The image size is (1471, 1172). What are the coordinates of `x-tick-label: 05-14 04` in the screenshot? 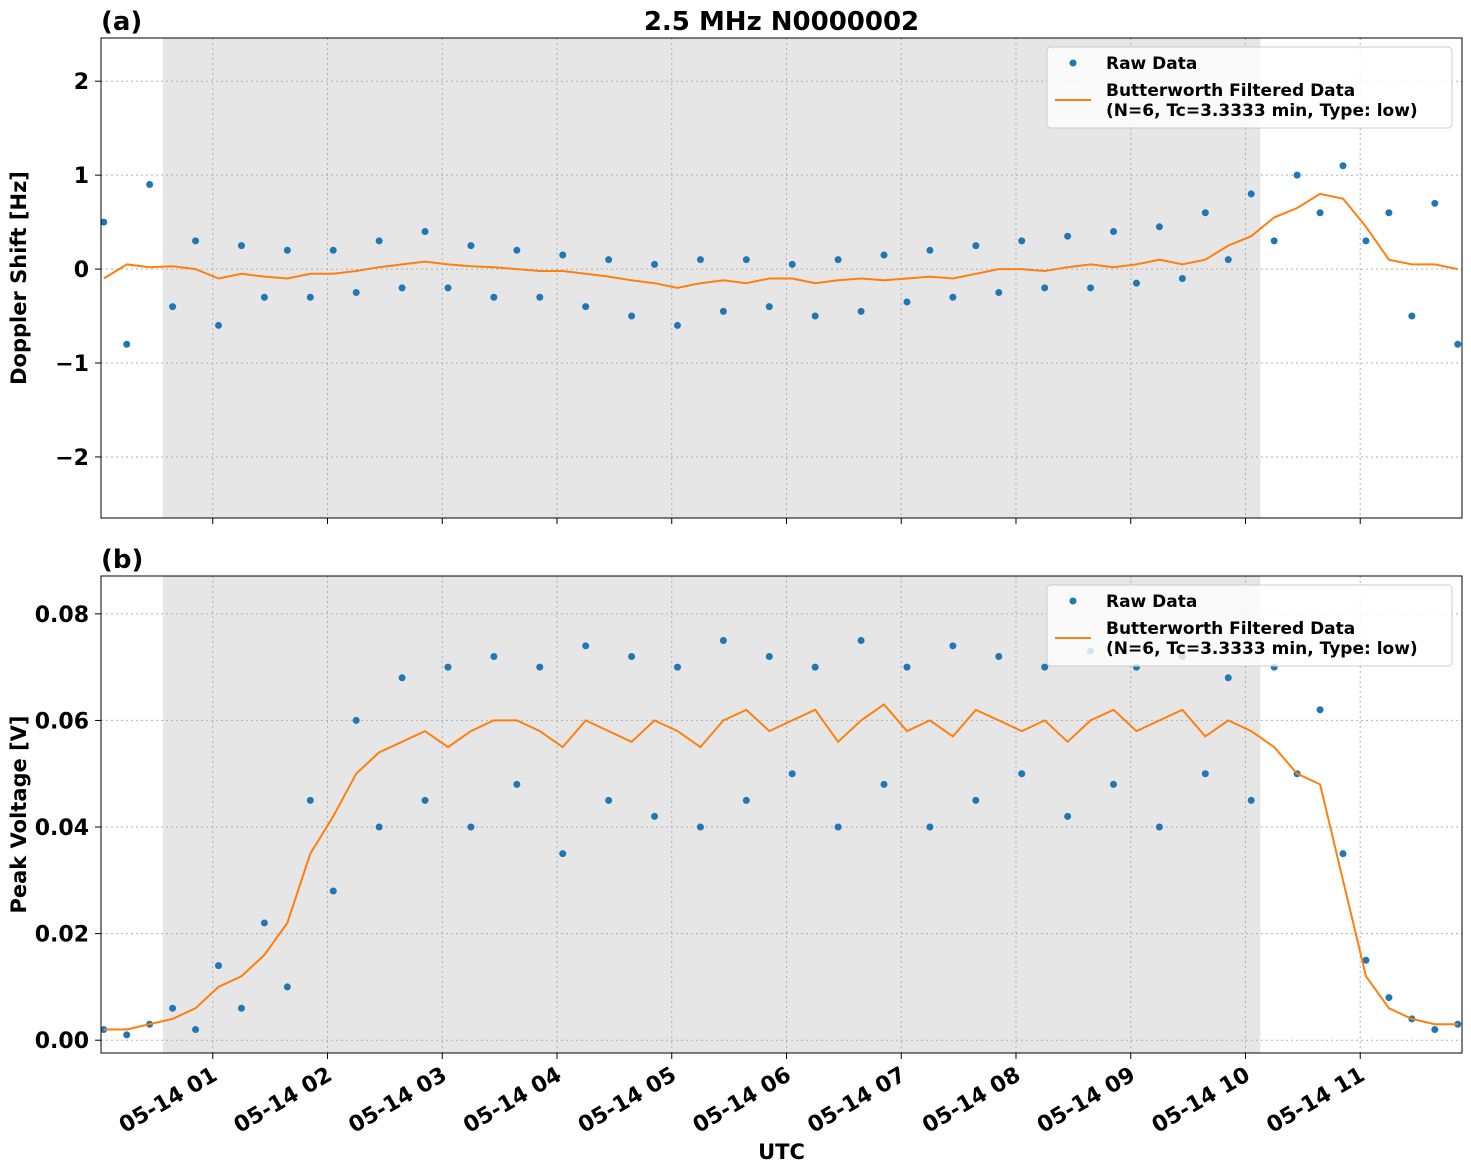 It's located at (512, 1101).